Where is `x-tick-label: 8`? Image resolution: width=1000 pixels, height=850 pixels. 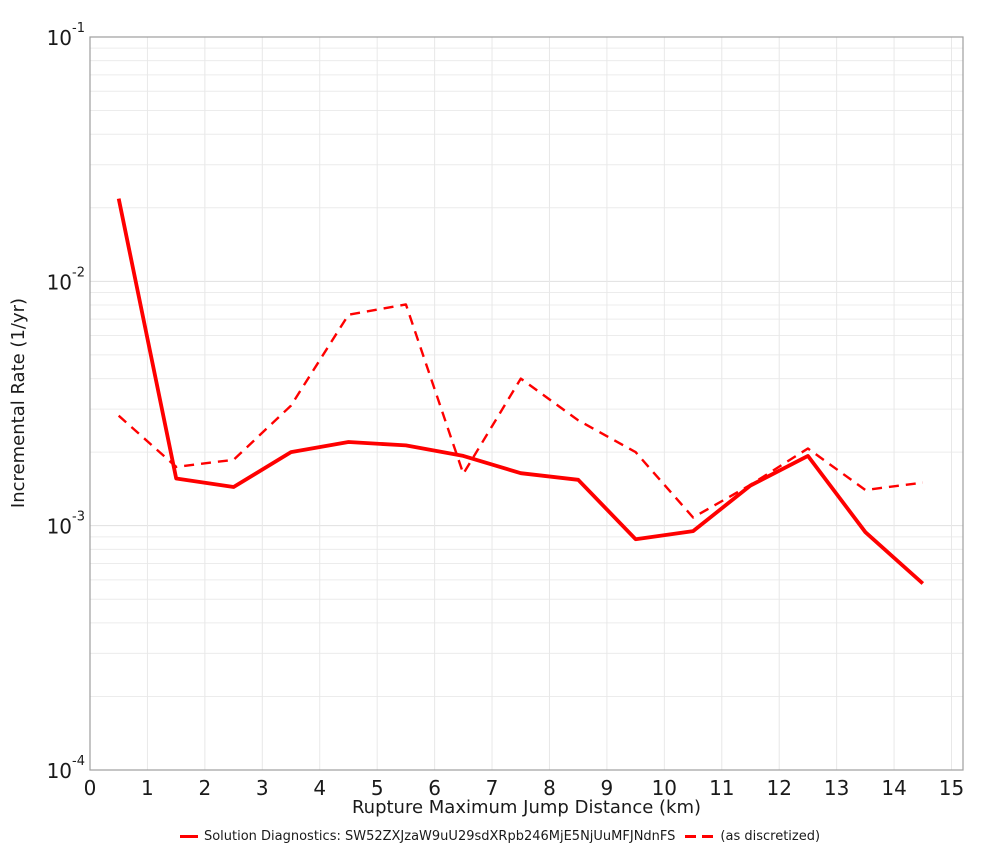
x-tick-label: 8 is located at coordinates (549, 788).